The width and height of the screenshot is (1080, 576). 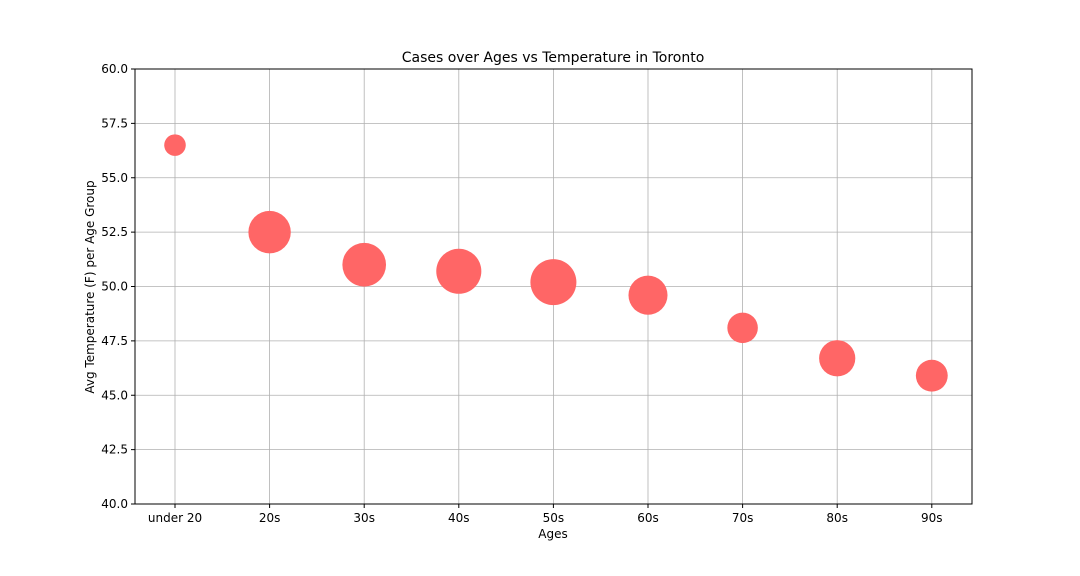 What do you see at coordinates (459, 518) in the screenshot?
I see `x-tick-label: 40s` at bounding box center [459, 518].